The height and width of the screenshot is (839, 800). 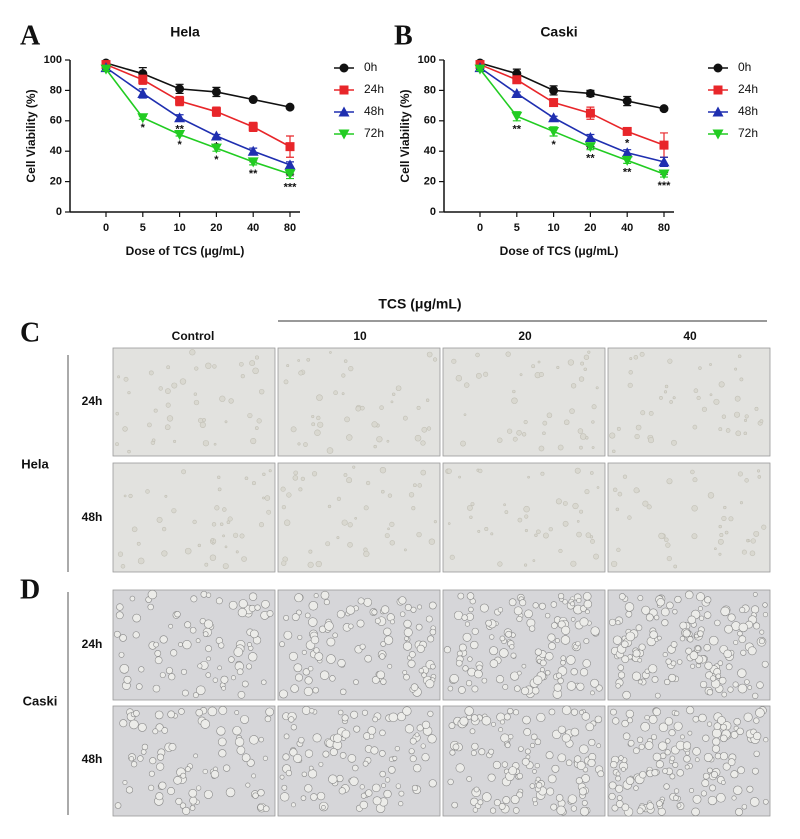 I want to click on legend-label: 0h, so click(x=370, y=67).